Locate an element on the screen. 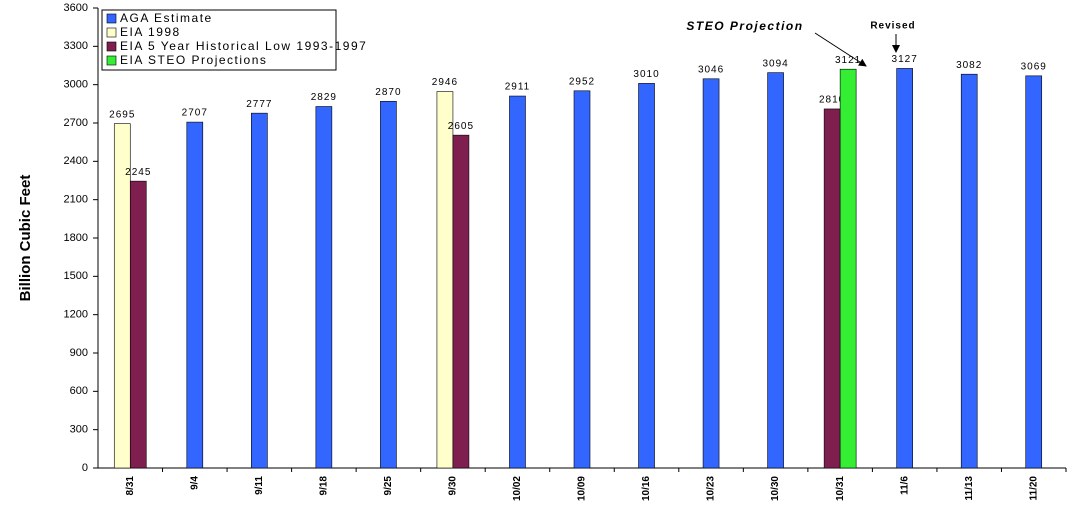  value-label: 3046 is located at coordinates (711, 69).